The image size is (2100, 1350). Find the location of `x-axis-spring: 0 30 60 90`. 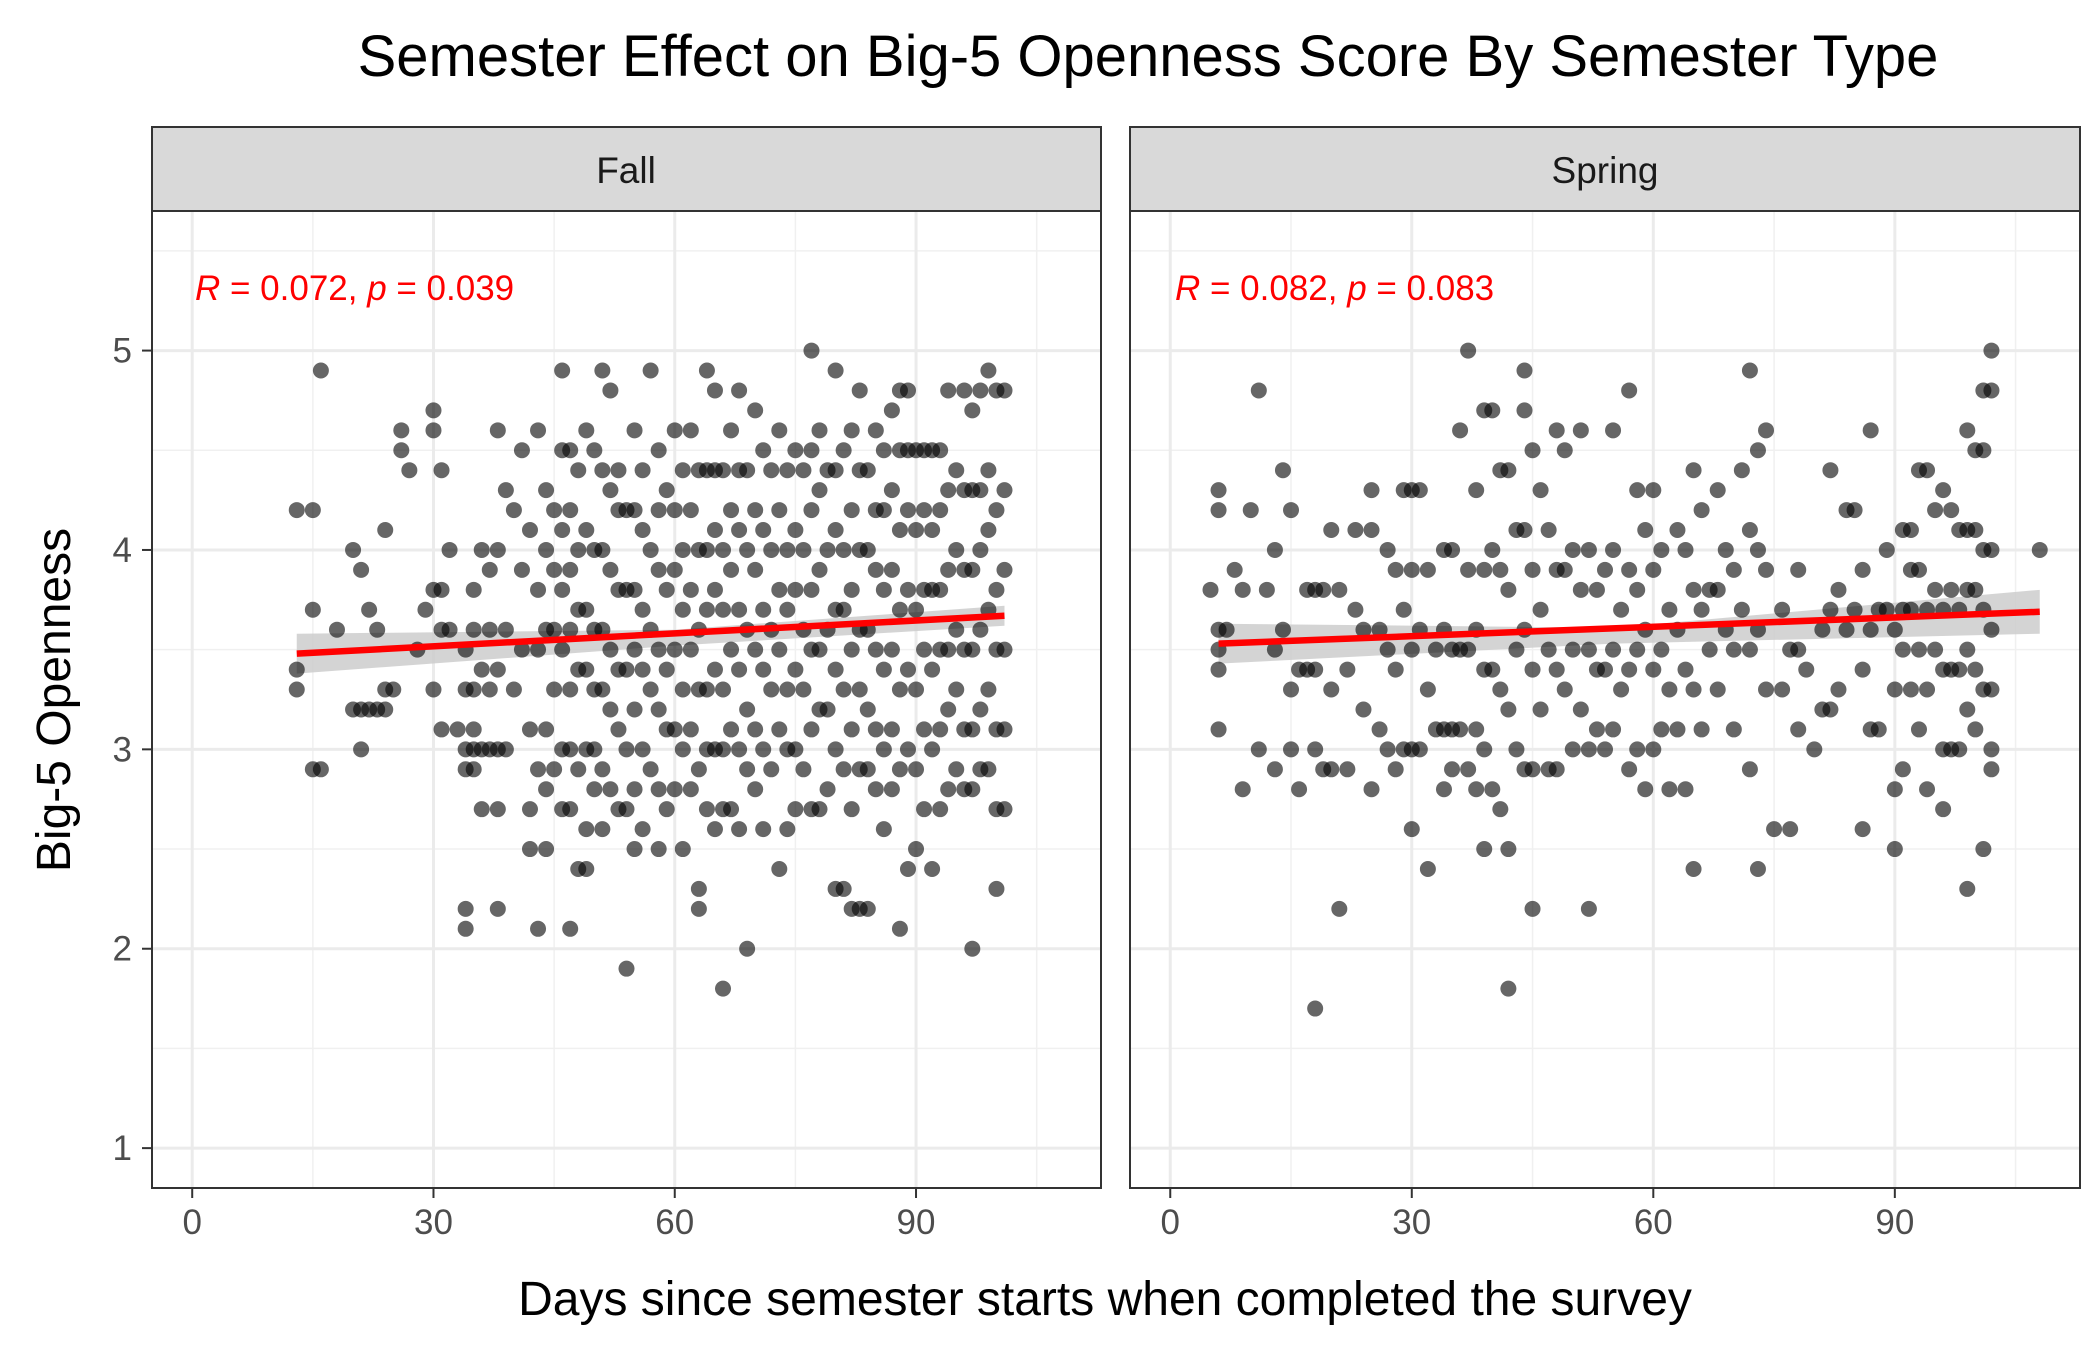

x-axis-spring: 0 30 60 90 is located at coordinates (1537, 1215).